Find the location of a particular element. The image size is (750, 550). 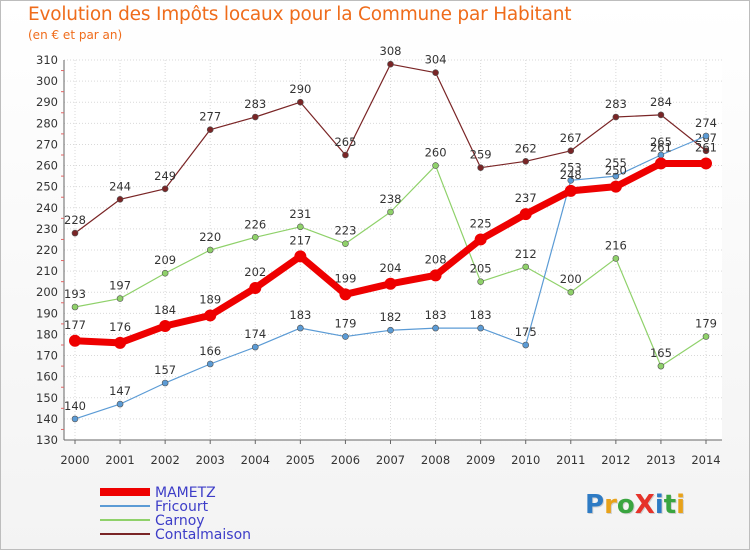

data-label-mametz: 225 is located at coordinates (481, 223).